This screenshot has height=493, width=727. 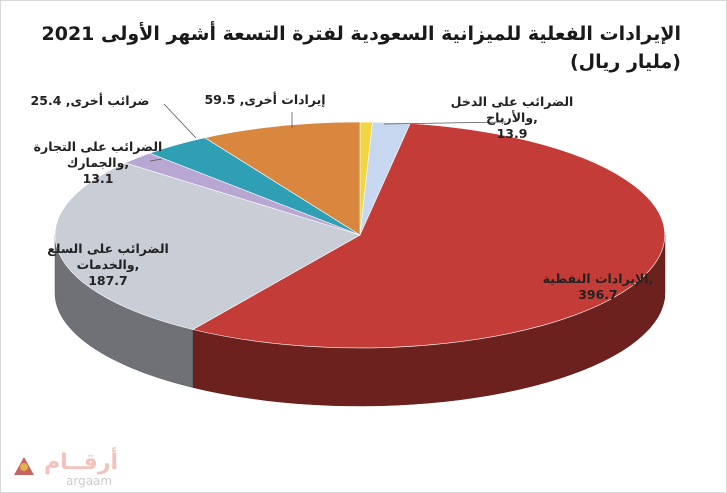 What do you see at coordinates (98, 178) in the screenshot?
I see `slice-value: 13.1` at bounding box center [98, 178].